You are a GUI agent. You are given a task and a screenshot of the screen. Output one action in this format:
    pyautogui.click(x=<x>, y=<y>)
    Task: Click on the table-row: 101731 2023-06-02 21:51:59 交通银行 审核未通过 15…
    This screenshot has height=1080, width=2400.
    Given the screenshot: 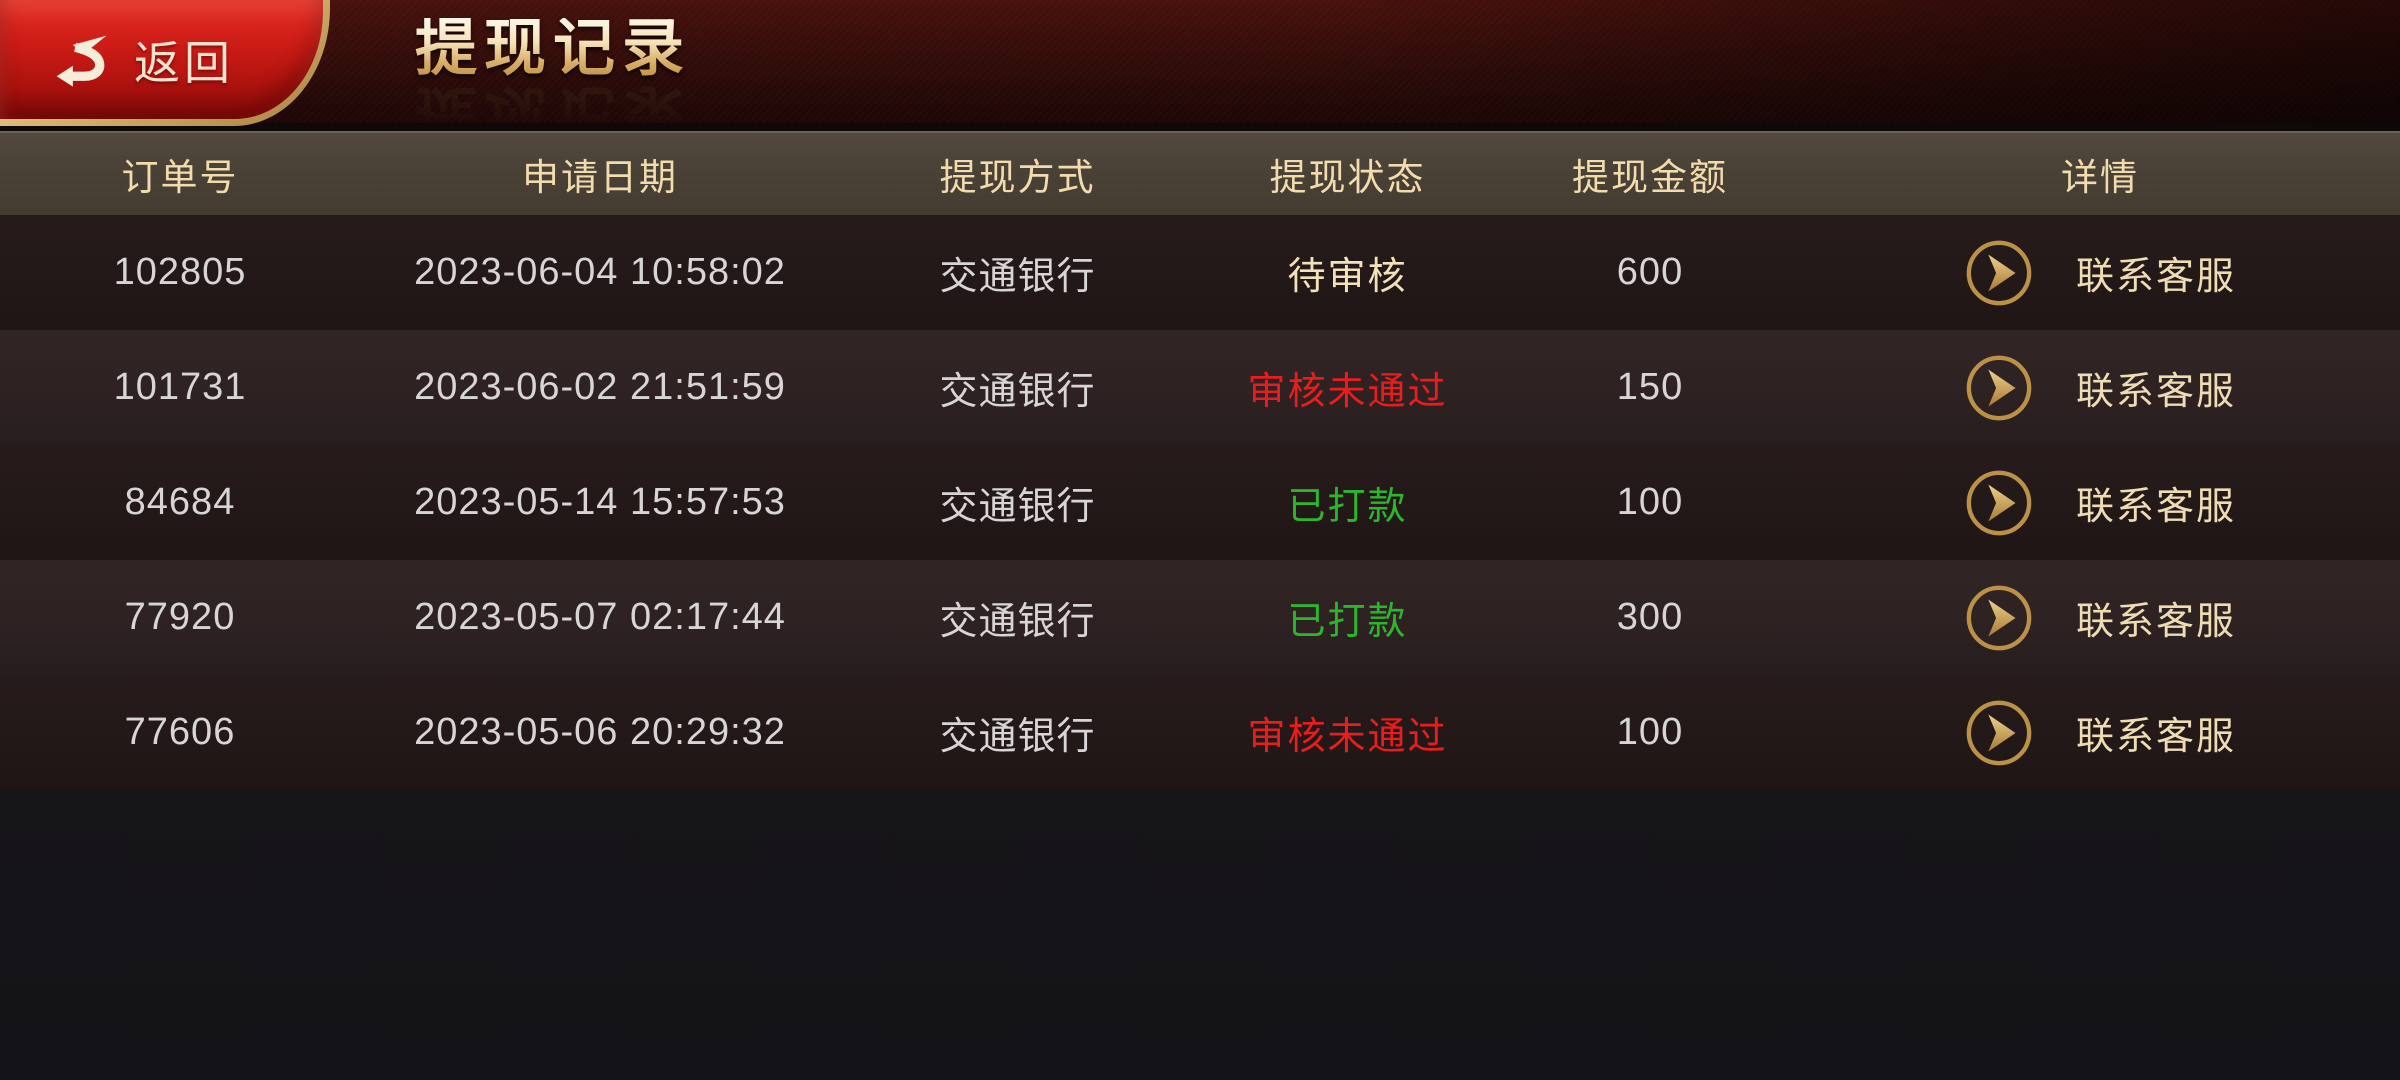 What is the action you would take?
    pyautogui.click(x=1200, y=387)
    